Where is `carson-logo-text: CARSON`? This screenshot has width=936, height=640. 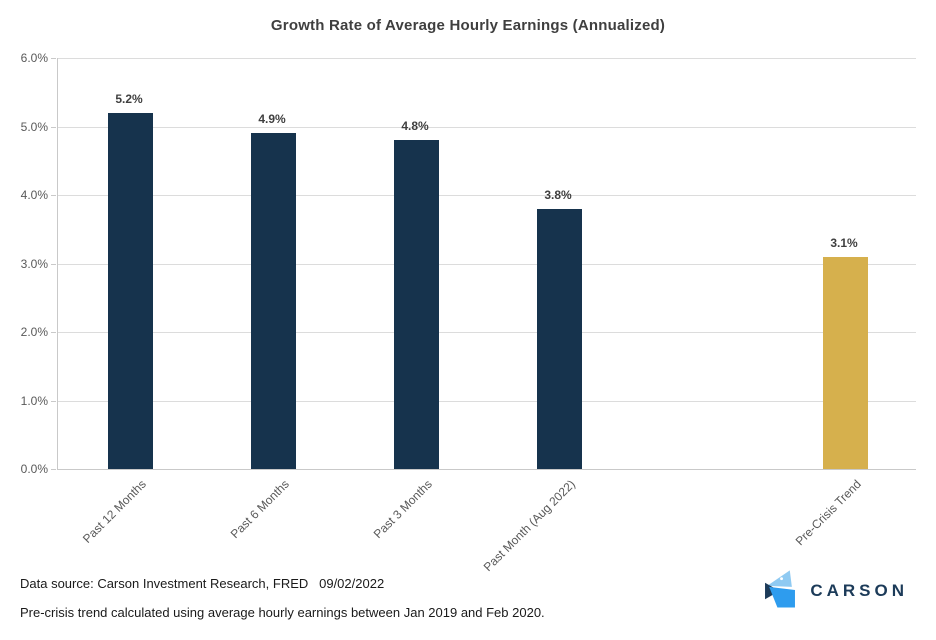 carson-logo-text: CARSON is located at coordinates (859, 590).